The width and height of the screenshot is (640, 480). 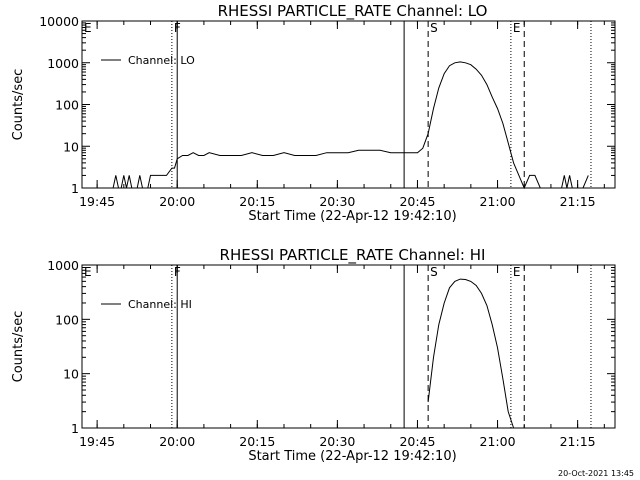 What do you see at coordinates (596, 473) in the screenshot?
I see `footer-timestamp: 20-Oct-2021 13:45` at bounding box center [596, 473].